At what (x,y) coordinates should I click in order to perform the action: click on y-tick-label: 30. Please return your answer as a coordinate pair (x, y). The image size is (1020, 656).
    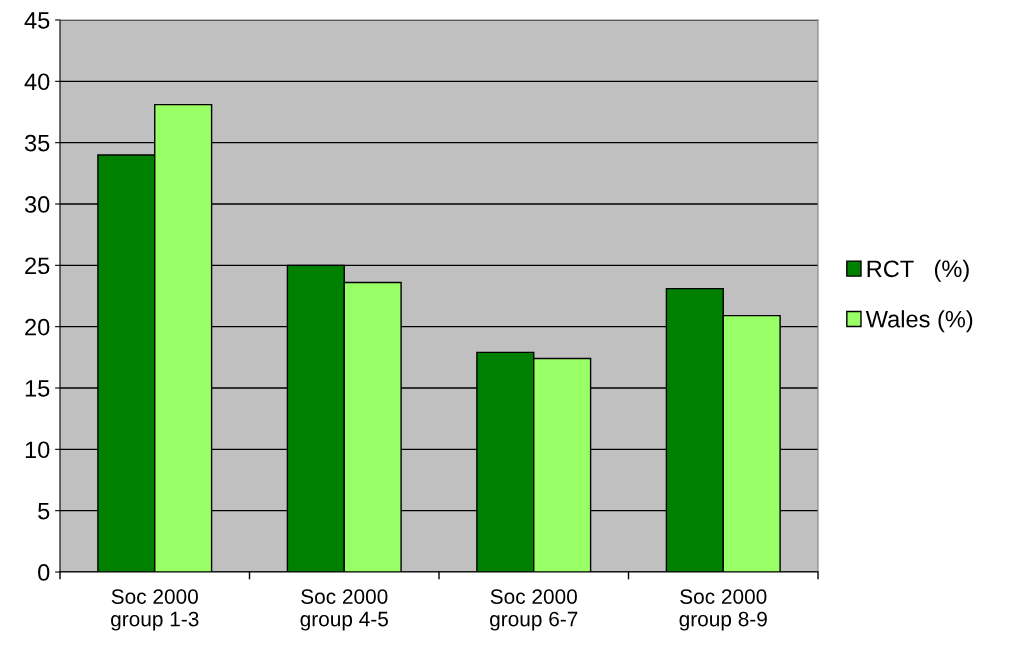
    Looking at the image, I should click on (37, 204).